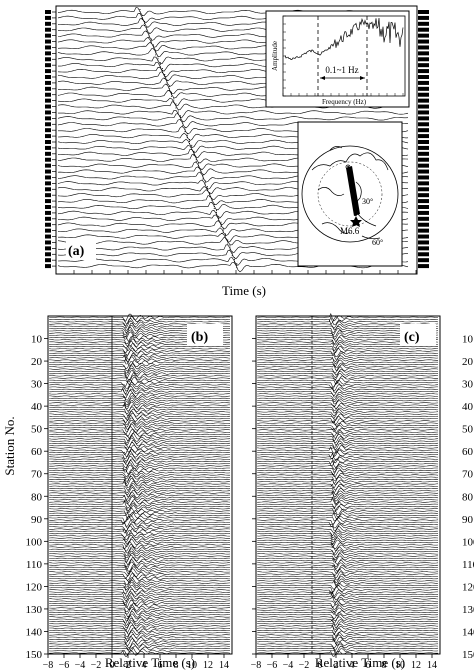 The height and width of the screenshot is (671, 474). What do you see at coordinates (272, 665) in the screenshot?
I see `x-tick-label: −6` at bounding box center [272, 665].